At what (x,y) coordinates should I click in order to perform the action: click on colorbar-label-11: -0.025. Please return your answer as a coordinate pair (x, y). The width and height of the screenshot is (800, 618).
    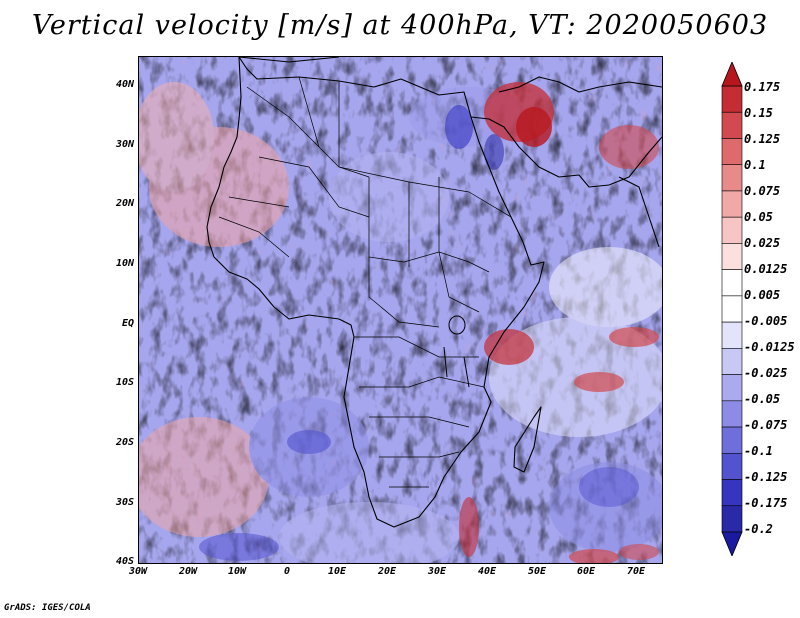
    Looking at the image, I should click on (766, 373).